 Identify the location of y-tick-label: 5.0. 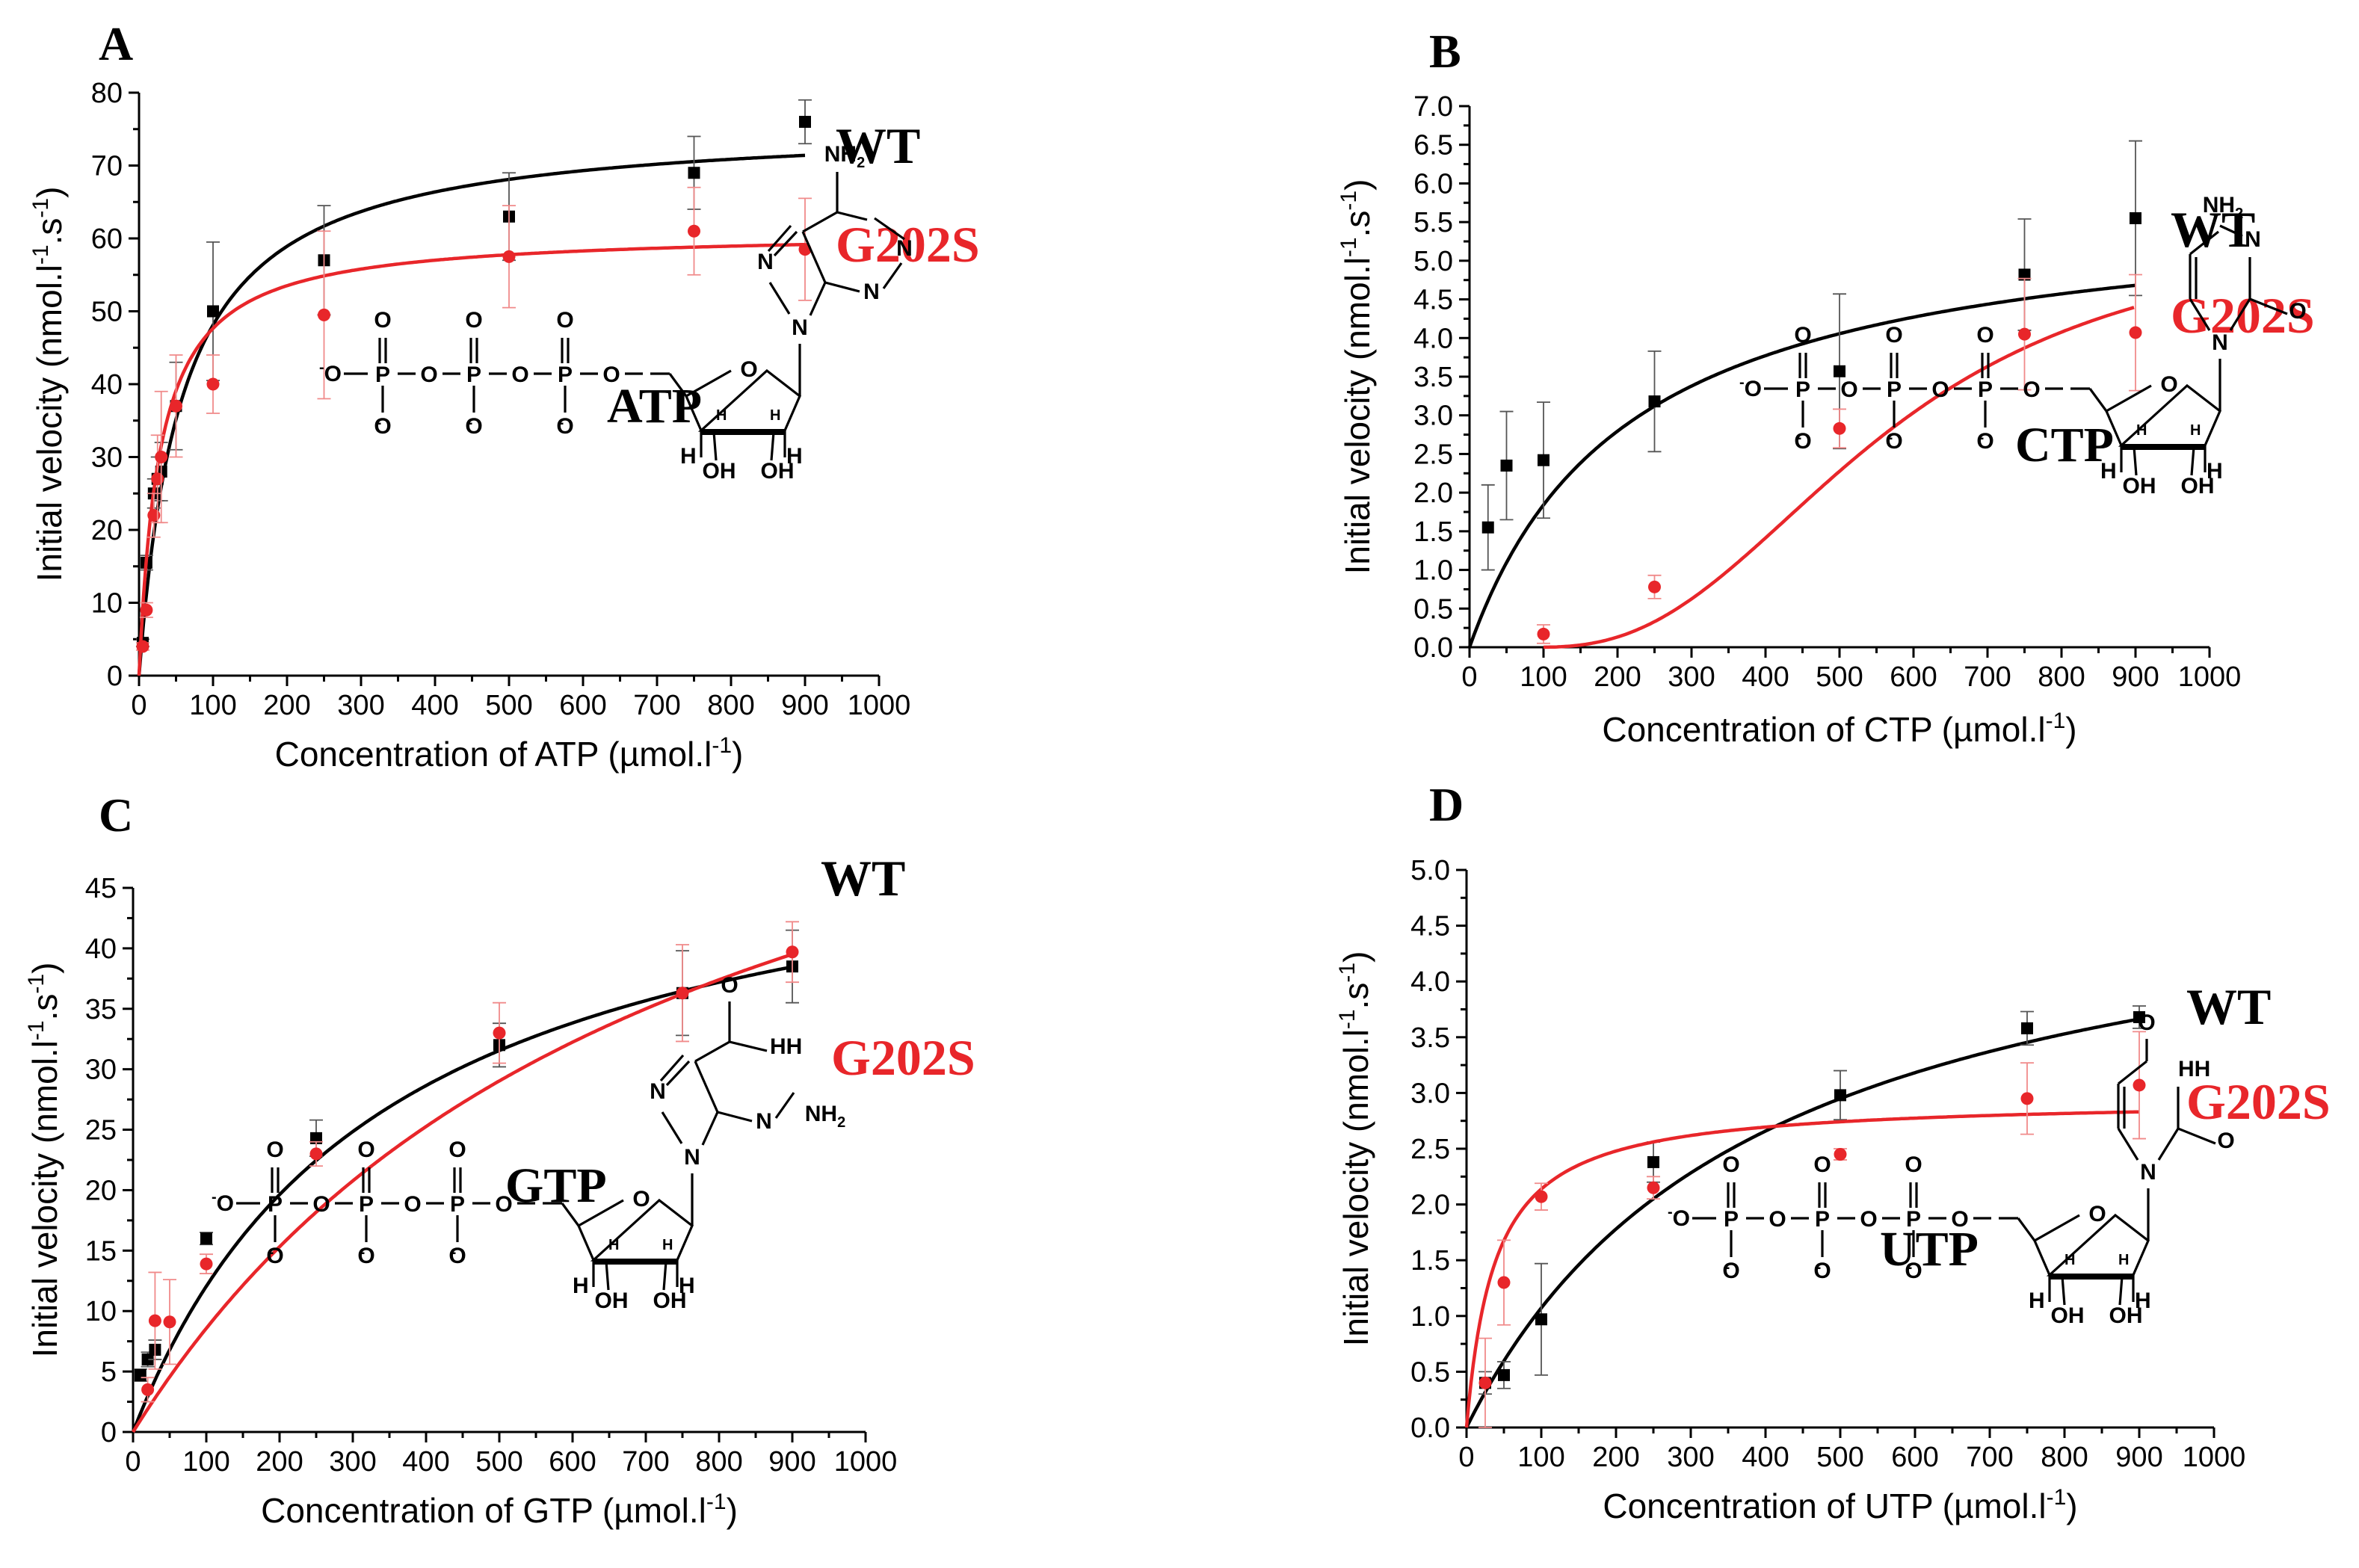
(1433, 261).